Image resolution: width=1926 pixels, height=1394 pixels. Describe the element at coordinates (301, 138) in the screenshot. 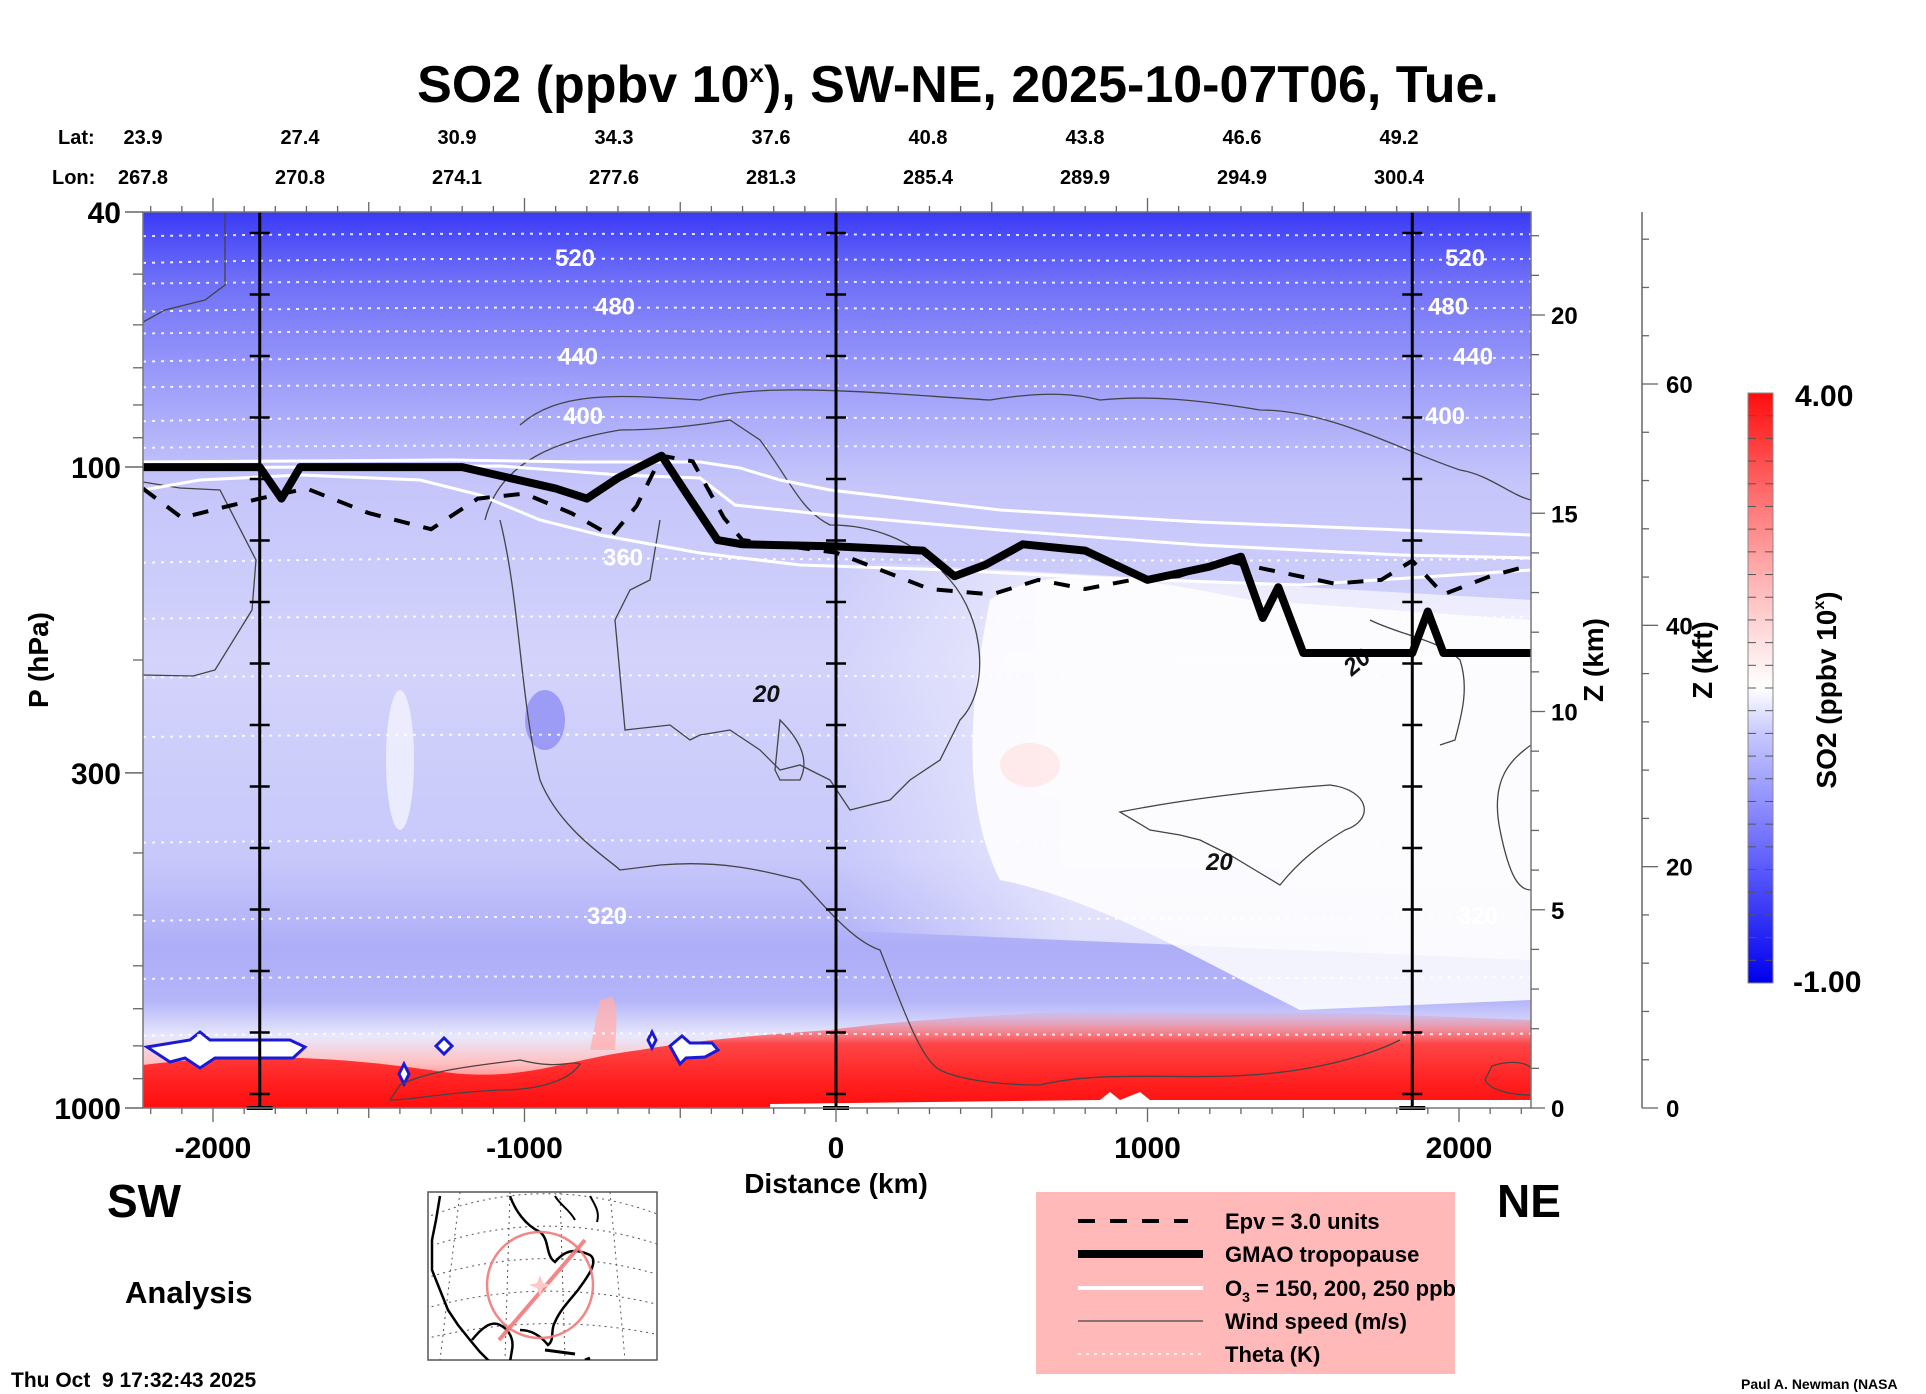

I see `lat-value: 27.4` at that location.